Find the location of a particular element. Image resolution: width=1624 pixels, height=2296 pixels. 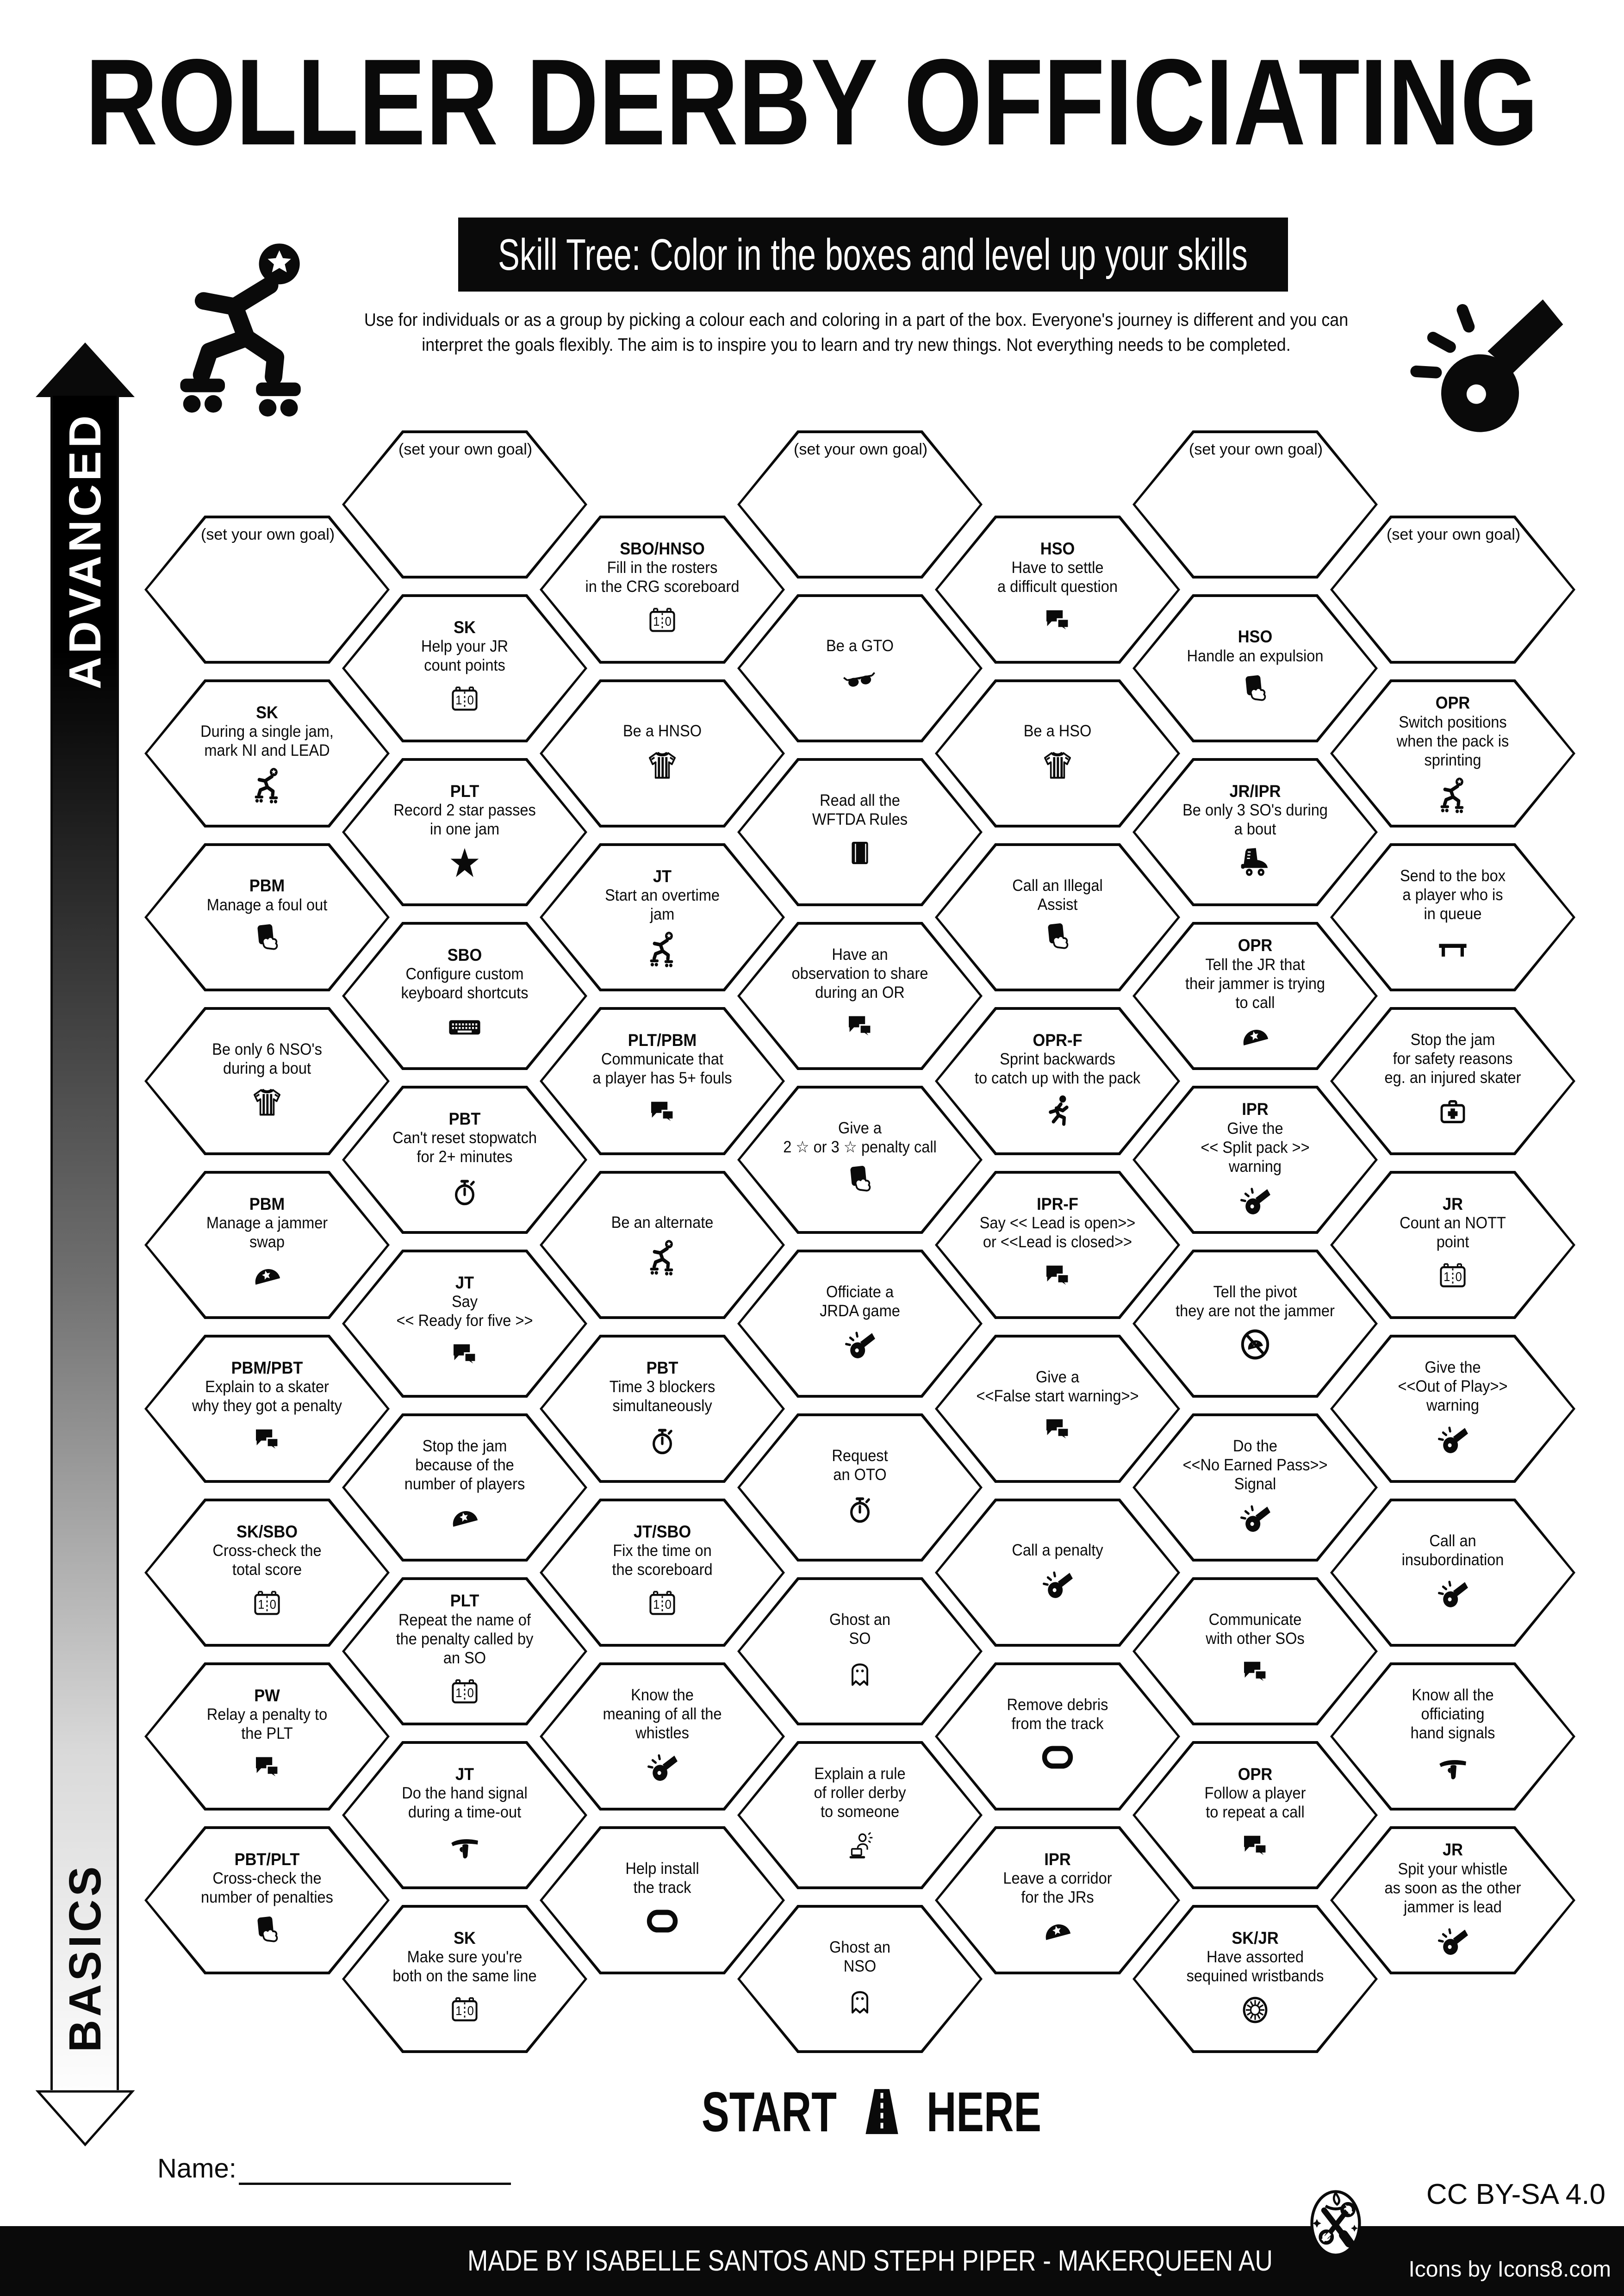

hex-line: JRDA game is located at coordinates (860, 1310).